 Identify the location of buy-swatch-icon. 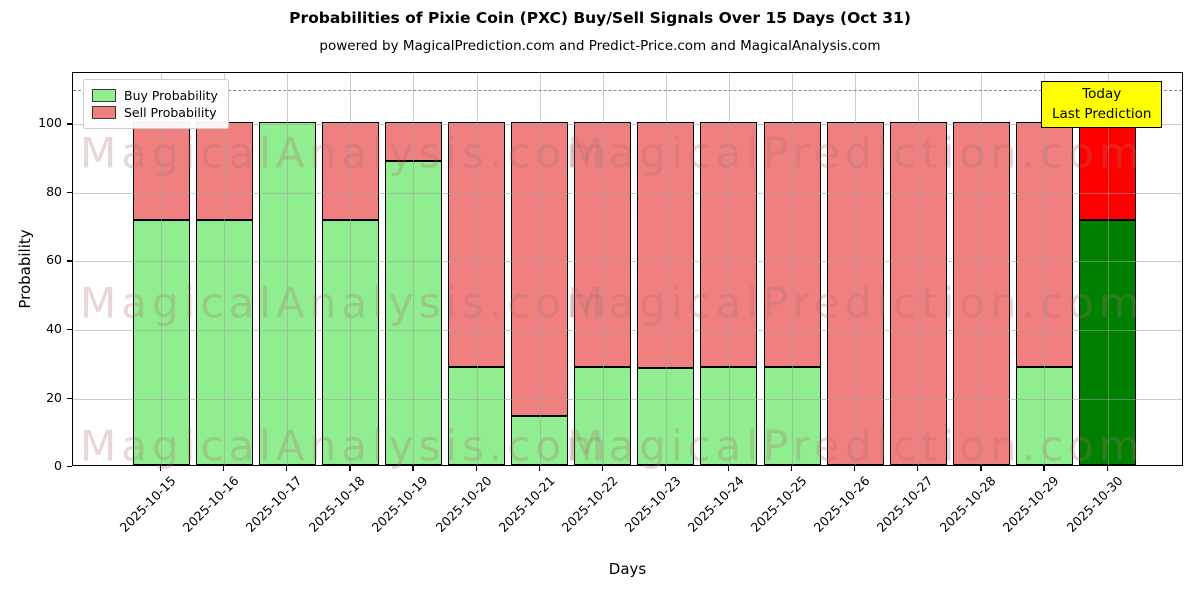
(104, 95).